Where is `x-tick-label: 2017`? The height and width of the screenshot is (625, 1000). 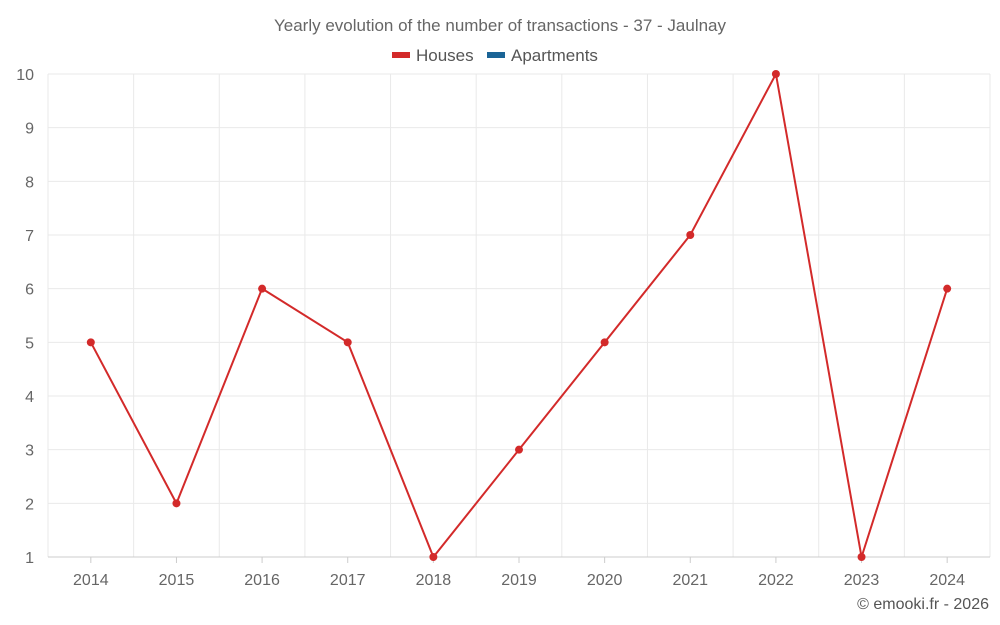
x-tick-label: 2017 is located at coordinates (348, 580).